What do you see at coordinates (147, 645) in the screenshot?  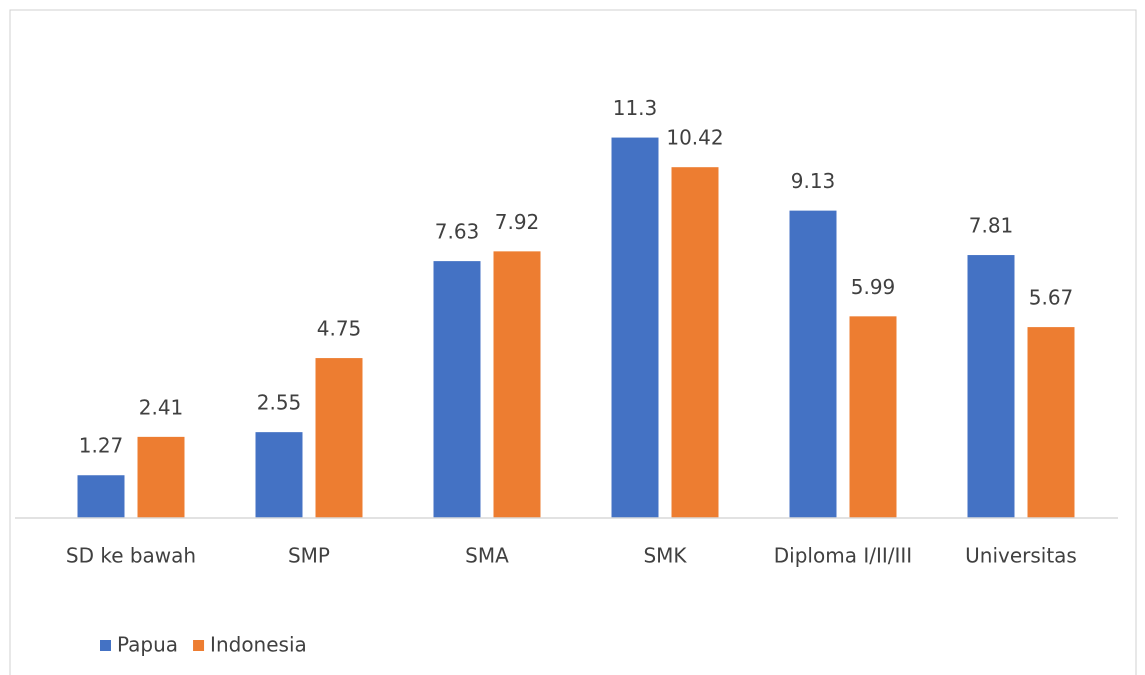 I see `legend-label: Papua` at bounding box center [147, 645].